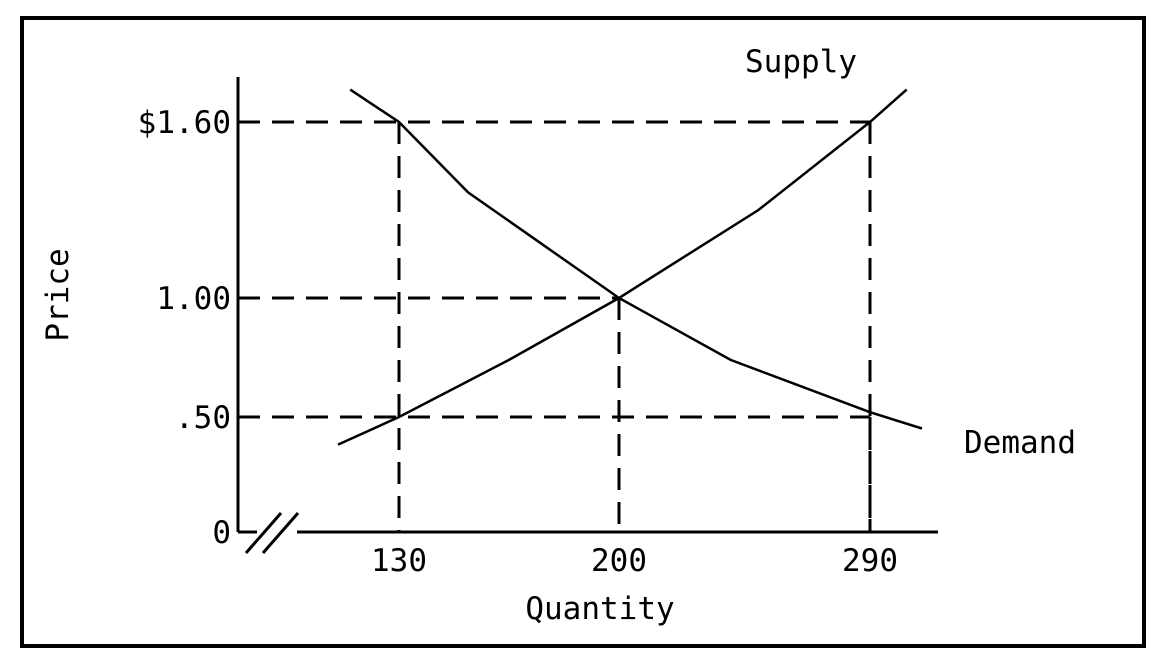 The image size is (1163, 664). What do you see at coordinates (221, 533) in the screenshot?
I see `y-tick-label-0: 0` at bounding box center [221, 533].